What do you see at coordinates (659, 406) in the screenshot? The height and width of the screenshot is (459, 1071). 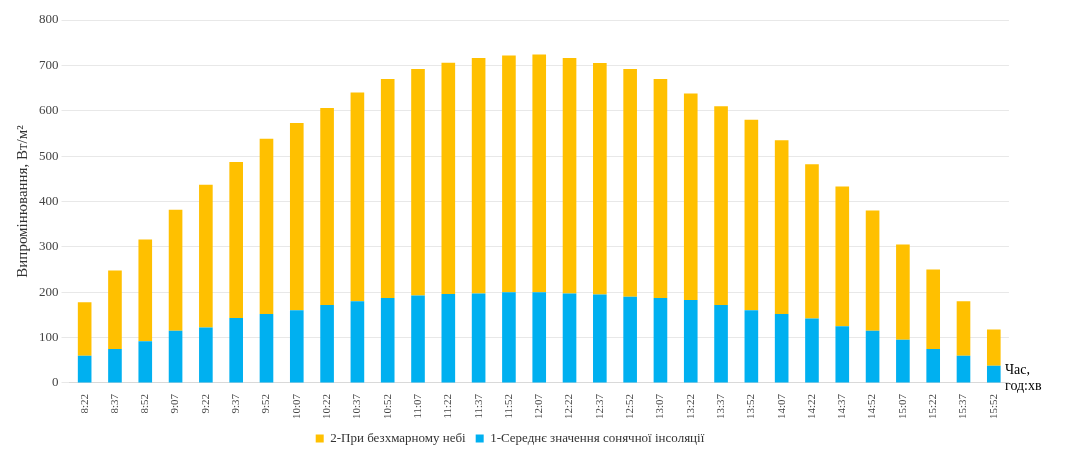 I see `x-tick-label: 13:07` at bounding box center [659, 406].